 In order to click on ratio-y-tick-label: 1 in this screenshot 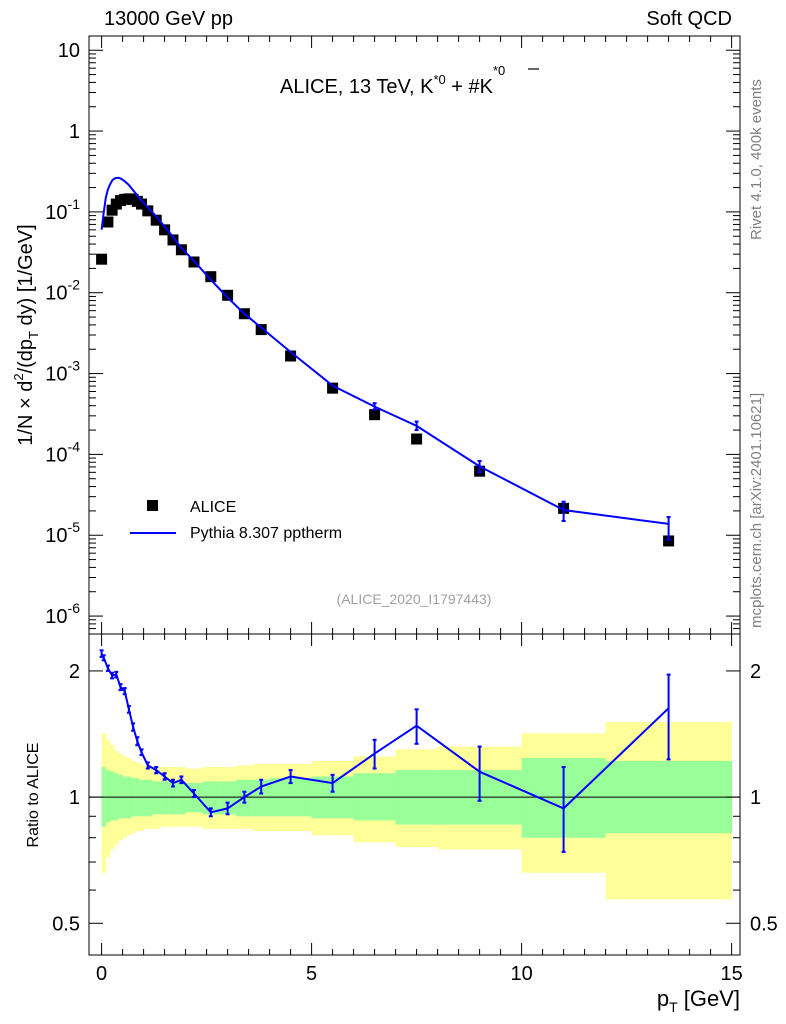, I will do `click(74, 798)`.